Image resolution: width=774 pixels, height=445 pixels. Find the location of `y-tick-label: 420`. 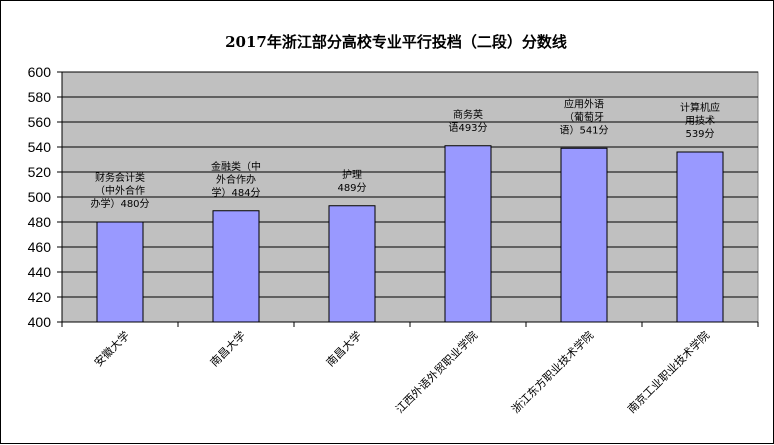

y-tick-label: 420 is located at coordinates (40, 297).